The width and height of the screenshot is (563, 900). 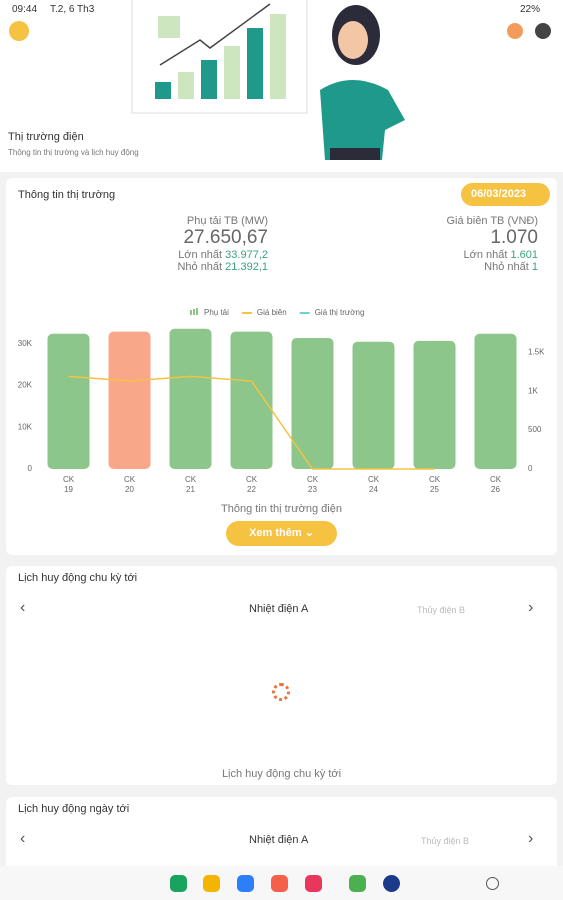 I want to click on tick-label: 1K, so click(x=533, y=390).